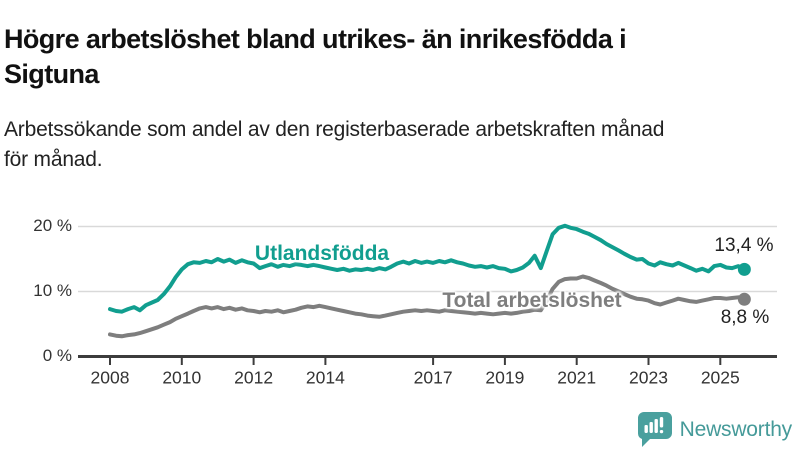 This screenshot has width=800, height=450. What do you see at coordinates (433, 378) in the screenshot?
I see `x-axis-label-2017: 2017` at bounding box center [433, 378].